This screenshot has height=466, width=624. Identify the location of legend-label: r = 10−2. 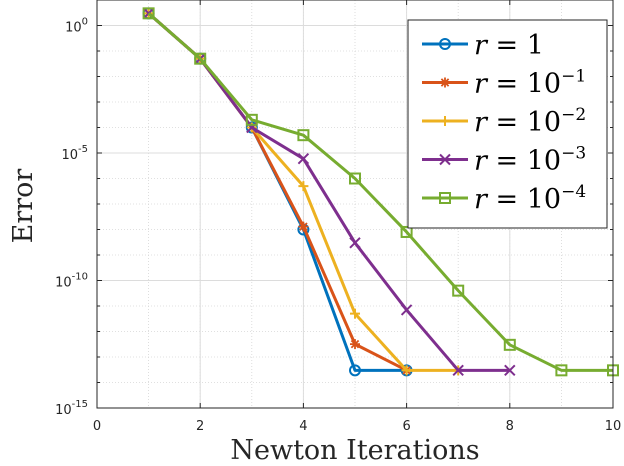
(530, 121).